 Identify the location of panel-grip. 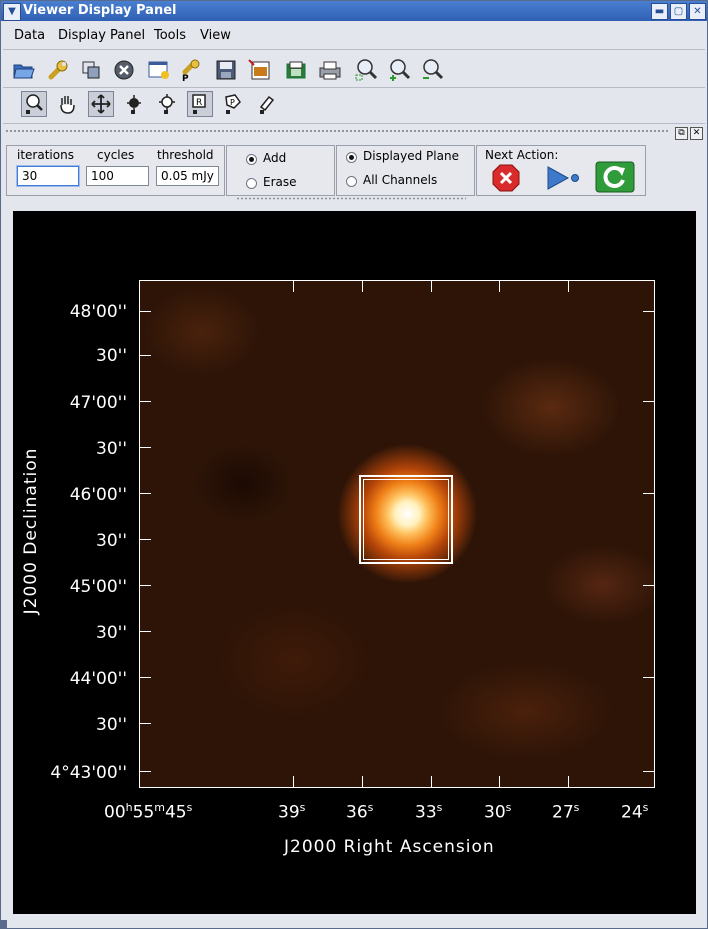
(351, 198).